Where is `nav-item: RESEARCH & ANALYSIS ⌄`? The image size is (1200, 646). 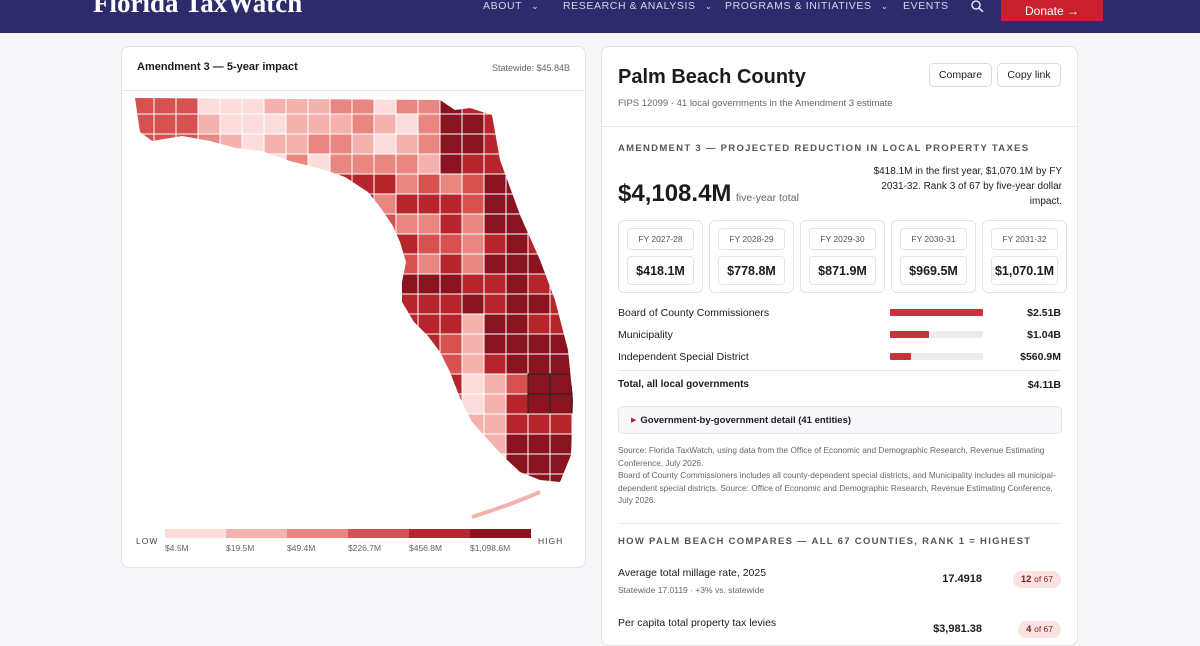
nav-item: RESEARCH & ANALYSIS ⌄ is located at coordinates (638, 6).